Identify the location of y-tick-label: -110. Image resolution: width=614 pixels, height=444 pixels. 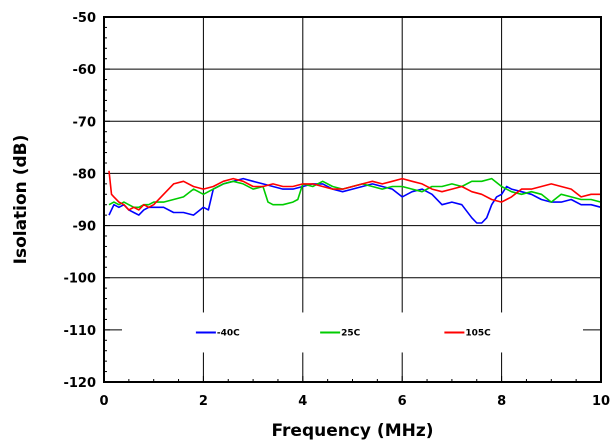
(79, 331).